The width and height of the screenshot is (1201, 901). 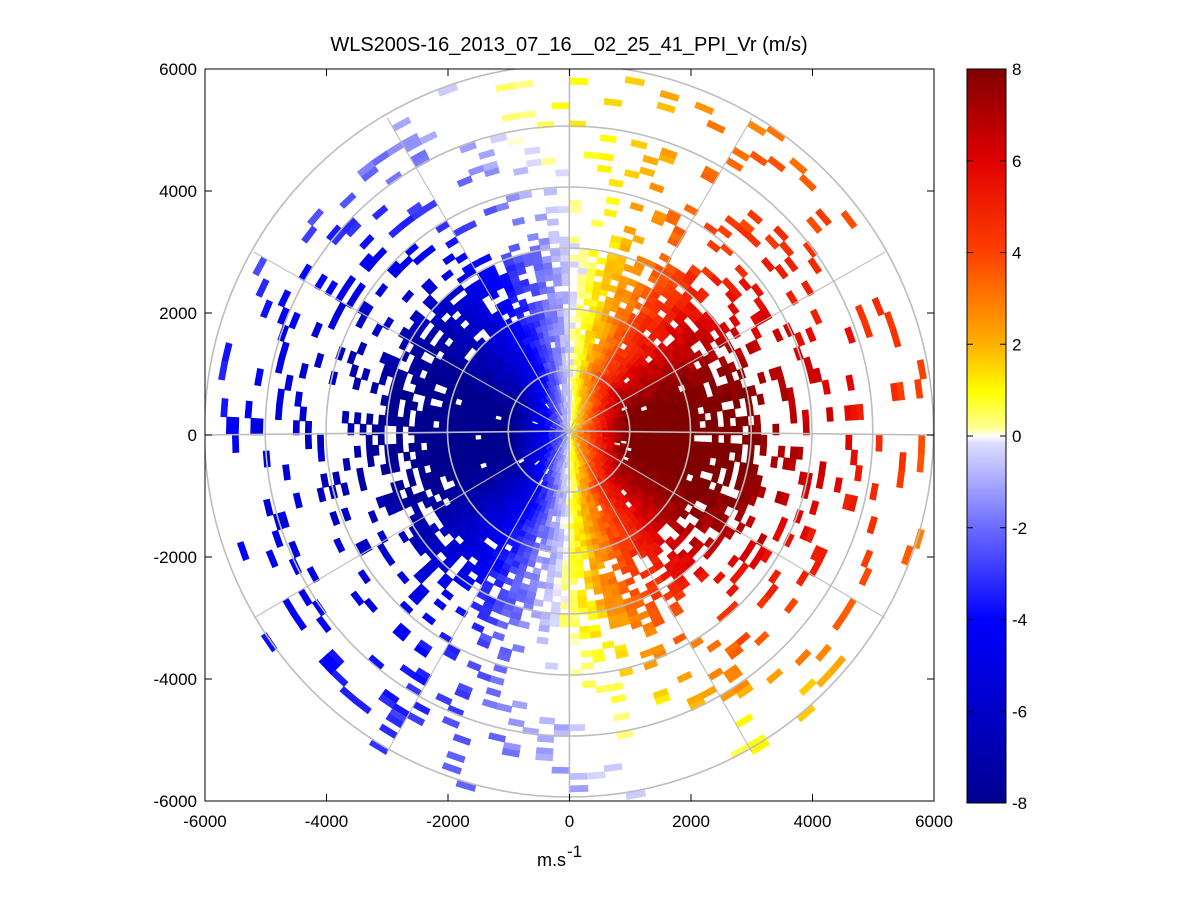 I want to click on y-tick-label: -6000, so click(x=175, y=801).